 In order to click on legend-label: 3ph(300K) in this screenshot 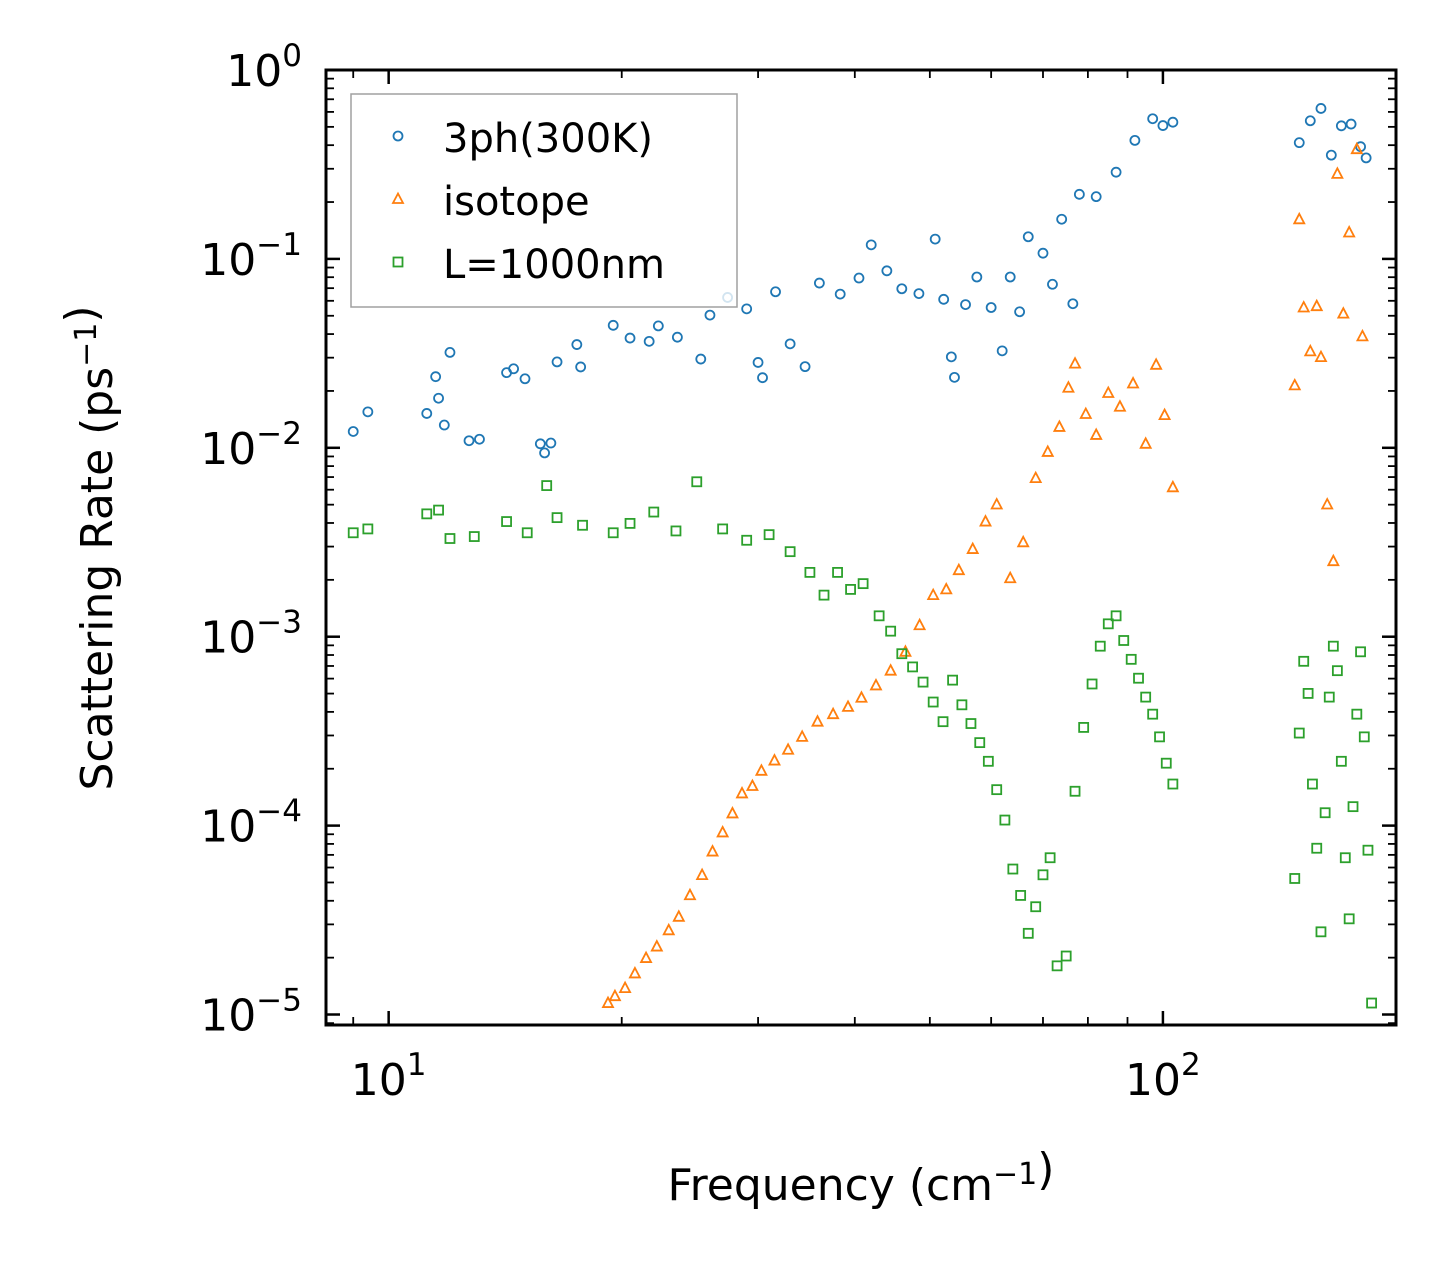, I will do `click(548, 139)`.